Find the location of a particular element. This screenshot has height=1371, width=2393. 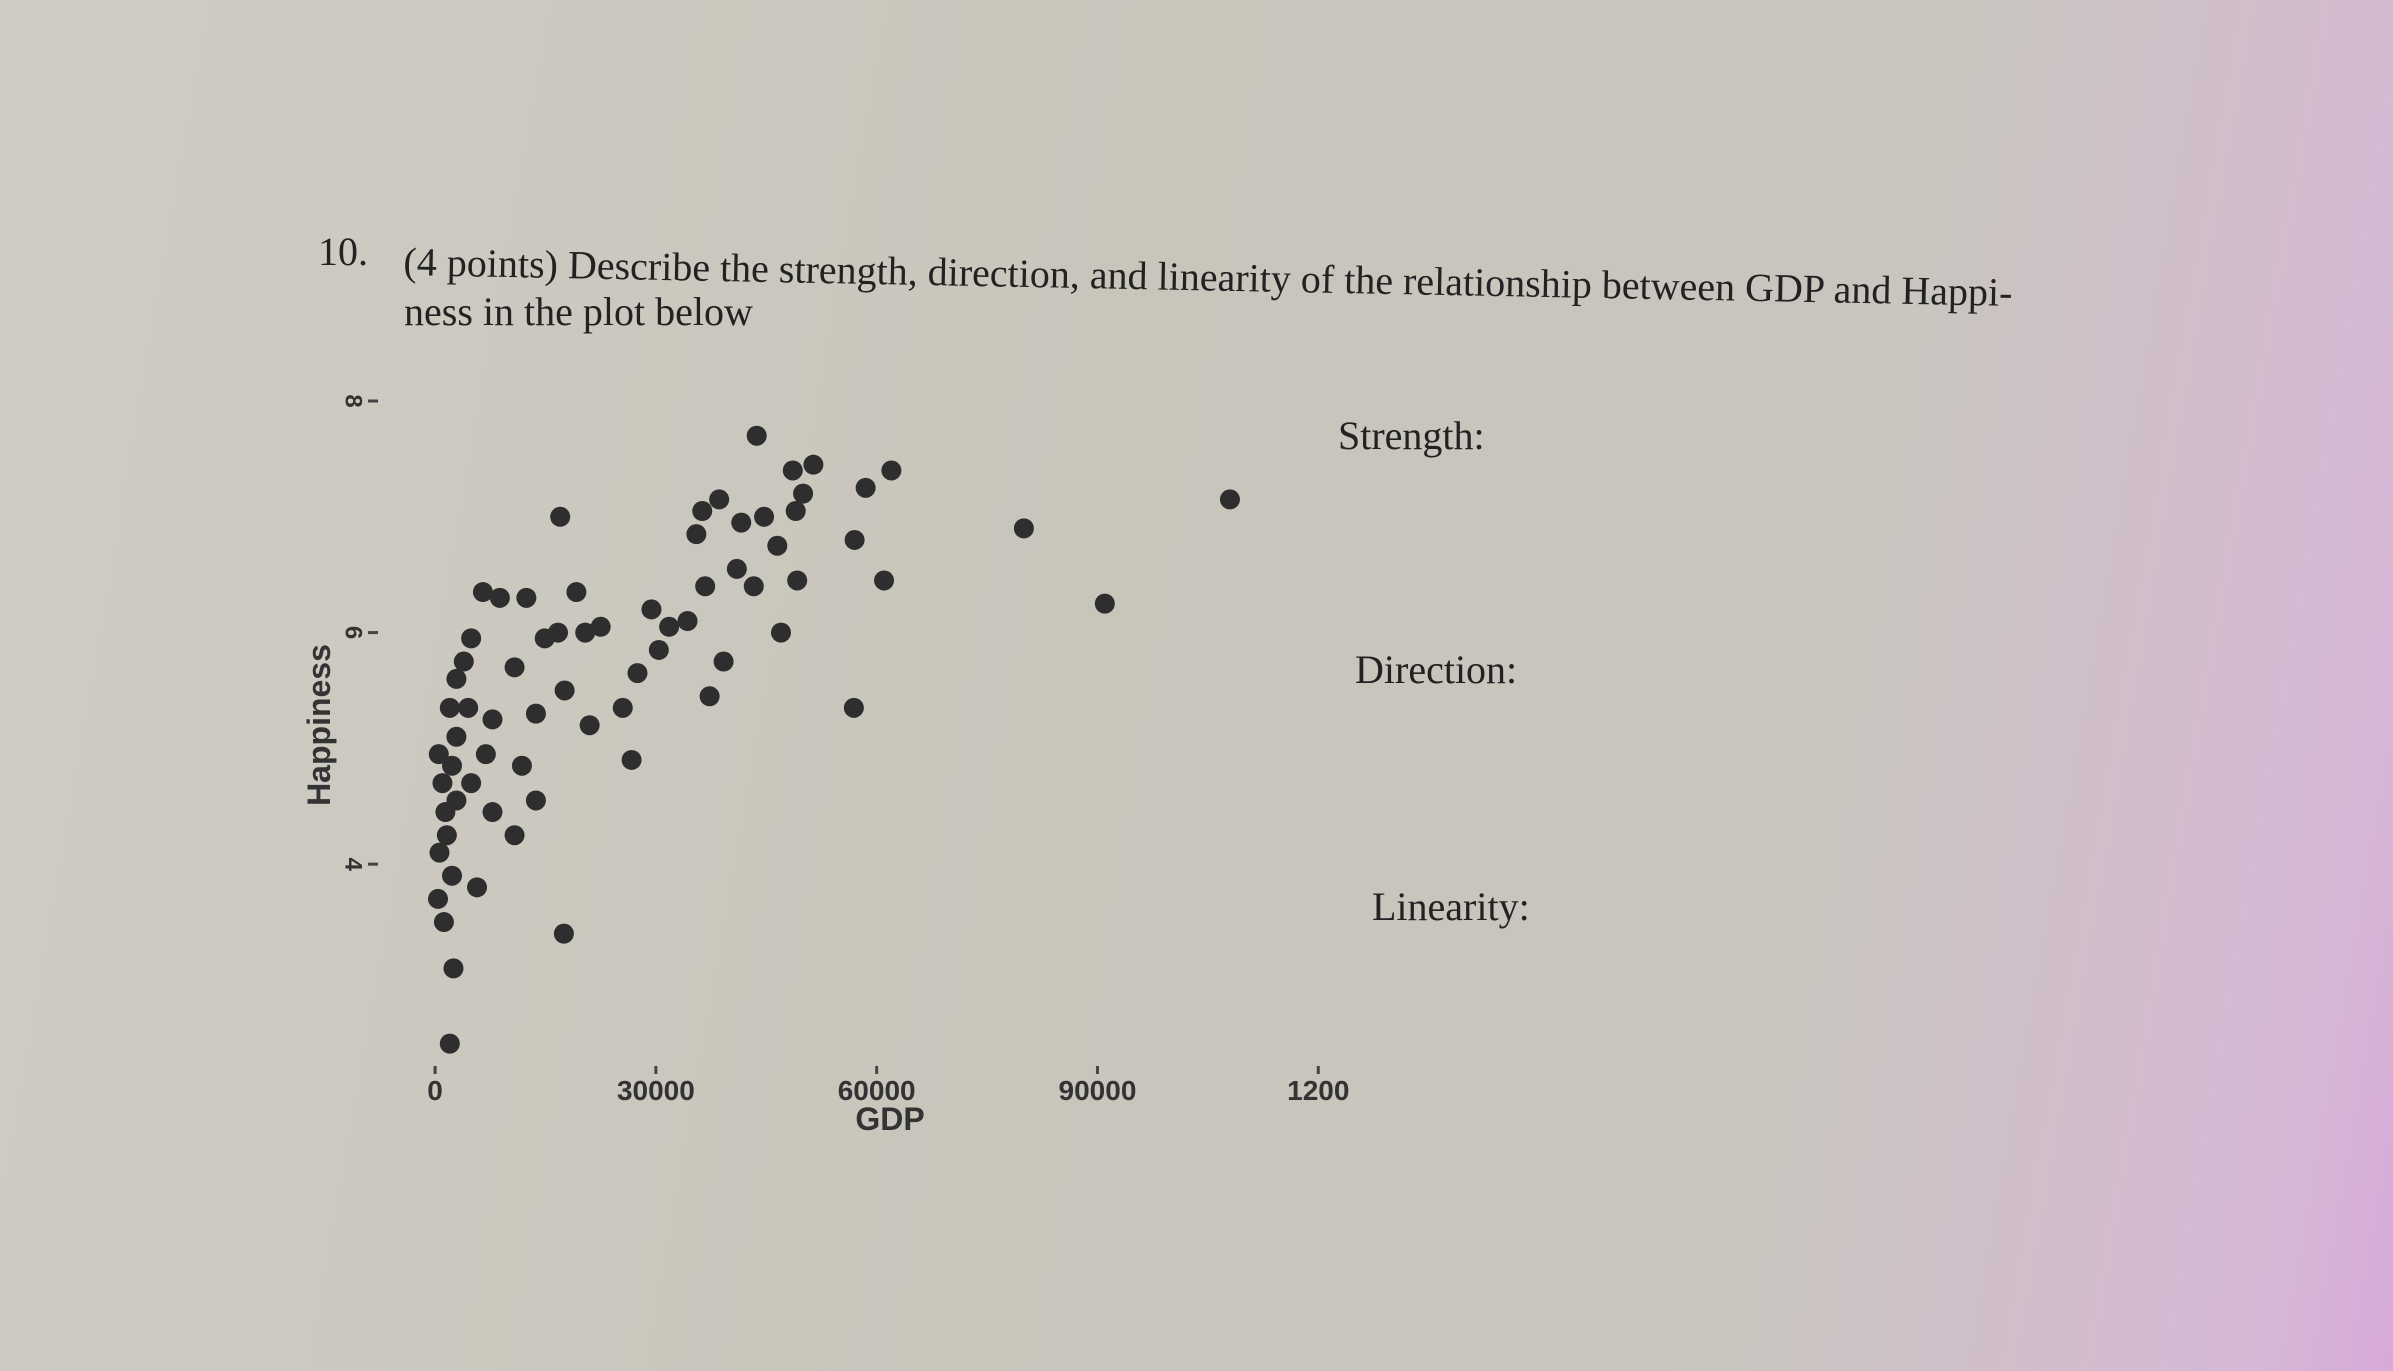

x-tick-label: 30000 is located at coordinates (656, 1090).